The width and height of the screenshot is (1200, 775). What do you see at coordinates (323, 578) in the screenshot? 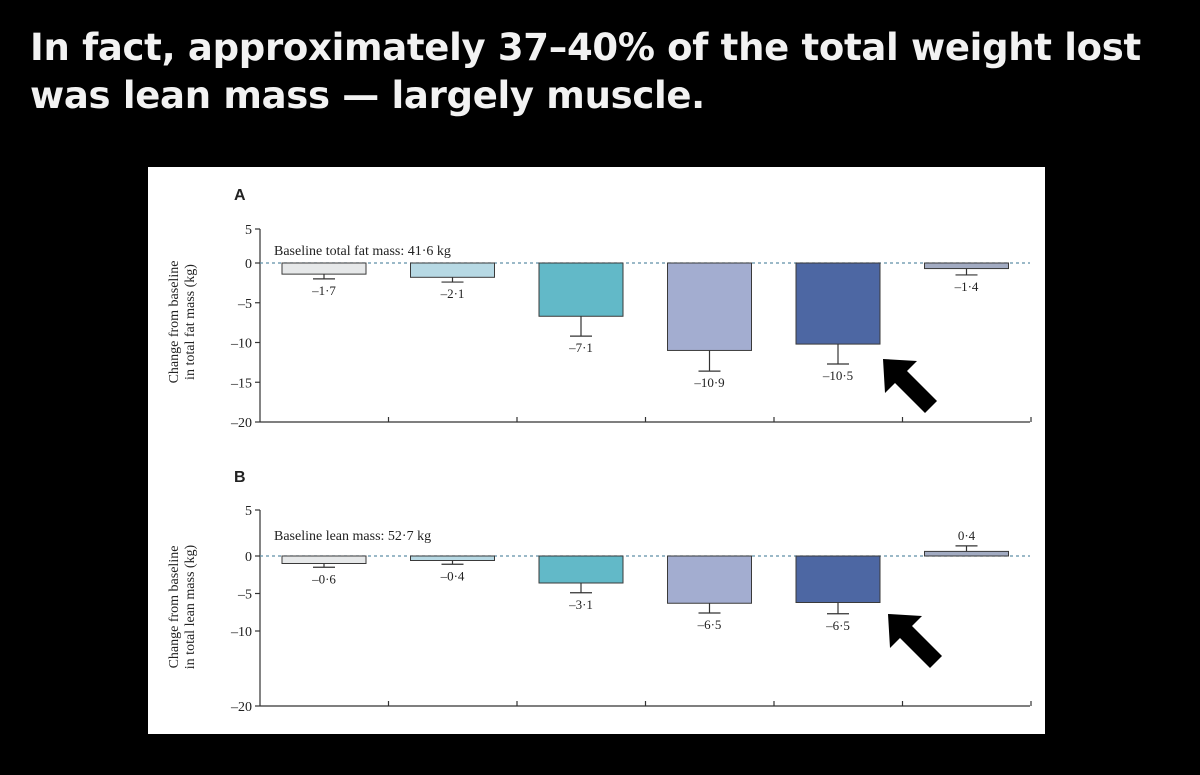
I see `data-label: –0·6` at bounding box center [323, 578].